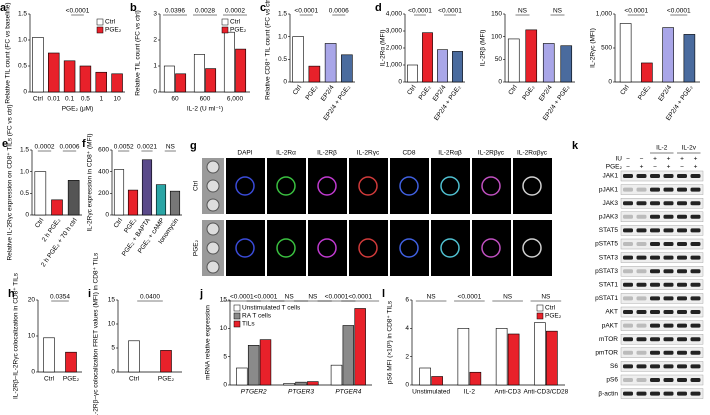 Image resolution: width=710 pixels, height=415 pixels. Describe the element at coordinates (612, 380) in the screenshot. I see `protein-label: pS6` at that location.